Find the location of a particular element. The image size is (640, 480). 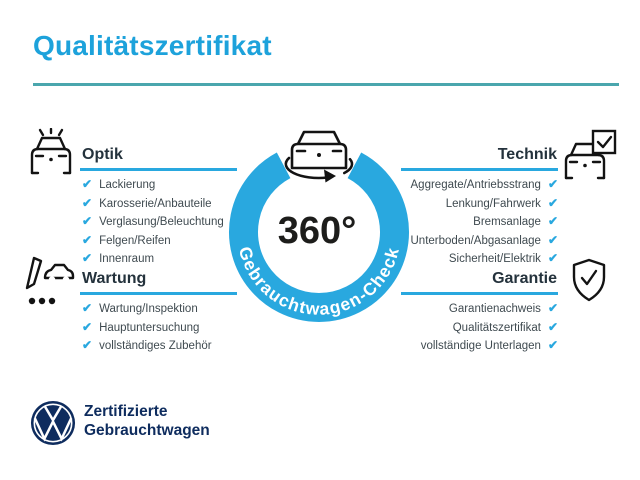

checklist-item-label: Wartung/Inspektion is located at coordinates (148, 309).